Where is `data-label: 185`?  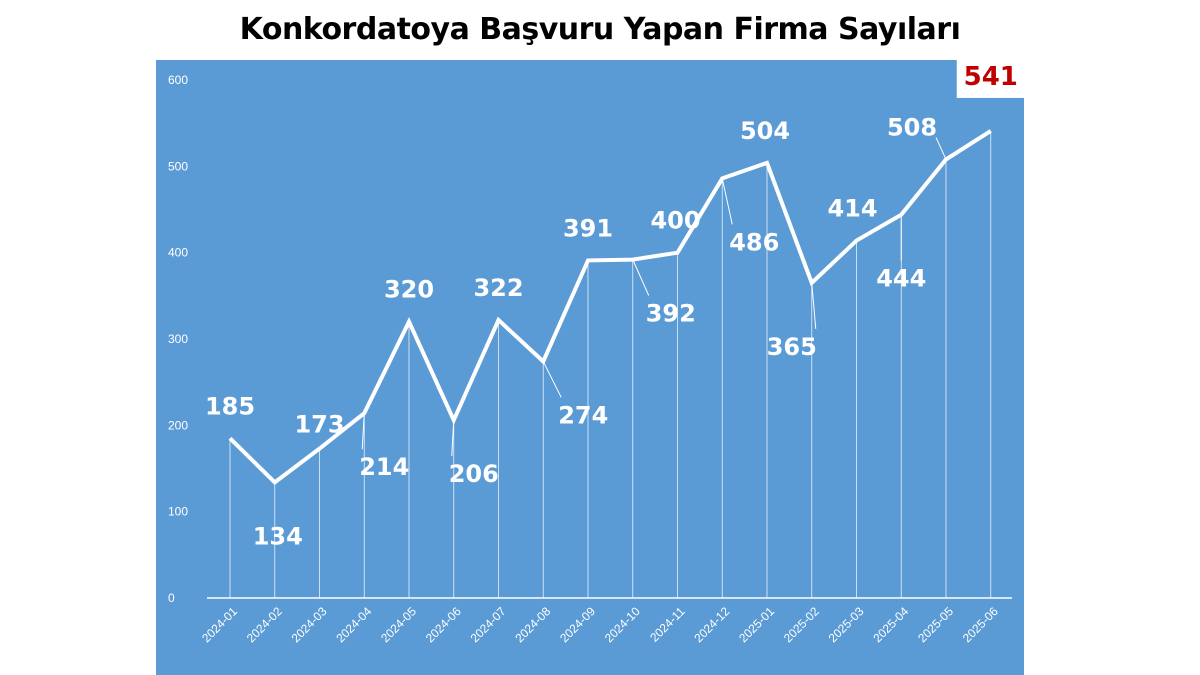 data-label: 185 is located at coordinates (230, 406).